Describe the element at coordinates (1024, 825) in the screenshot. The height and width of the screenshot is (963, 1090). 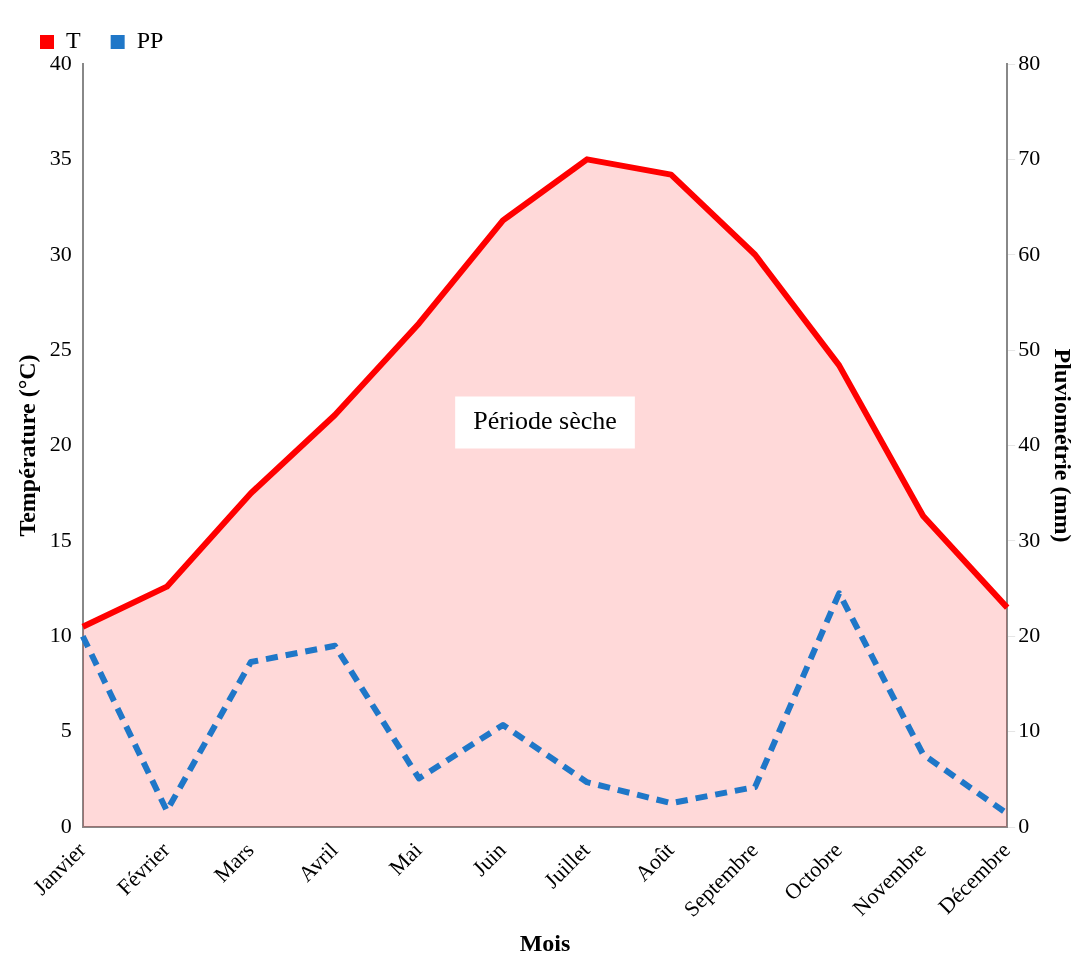
I see `y2-tick-label: 0` at that location.